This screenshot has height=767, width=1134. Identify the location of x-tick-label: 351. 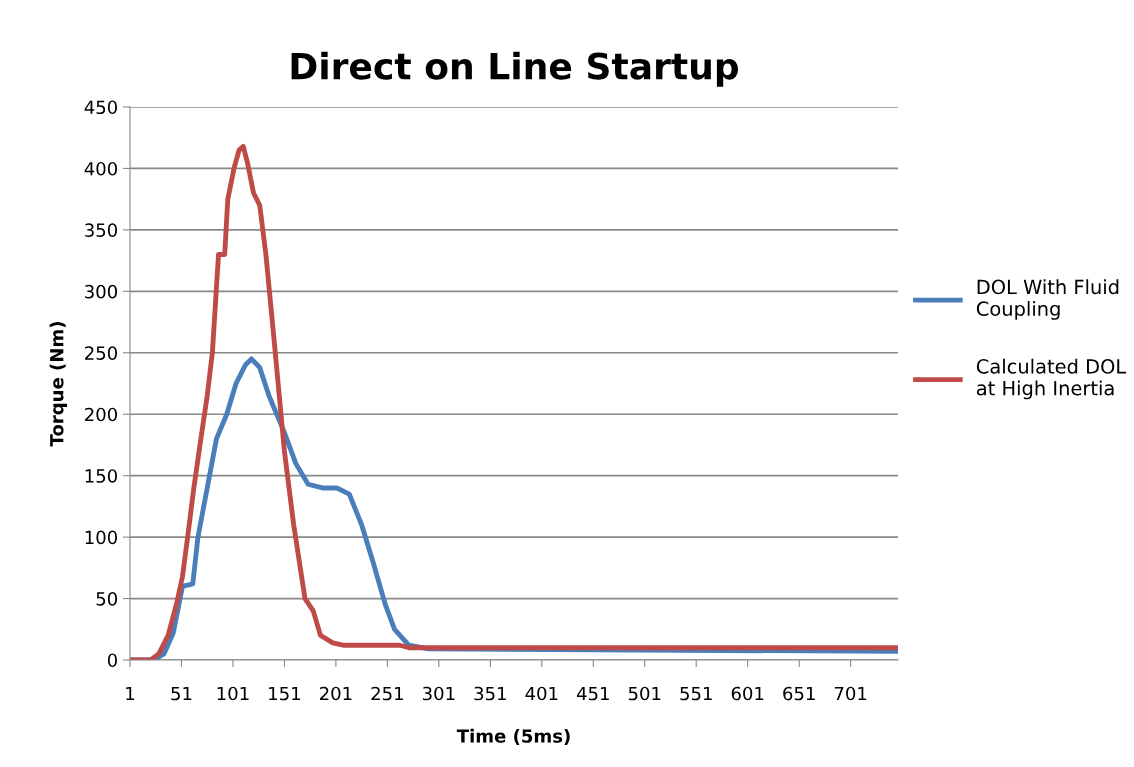
(490, 693).